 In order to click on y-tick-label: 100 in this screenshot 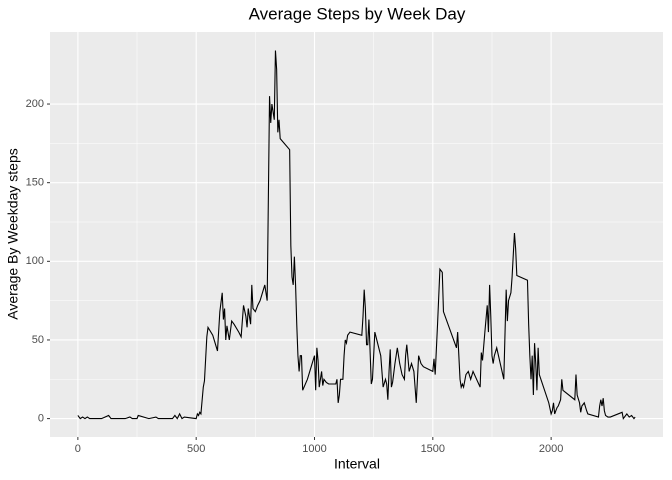, I will do `click(35, 261)`.